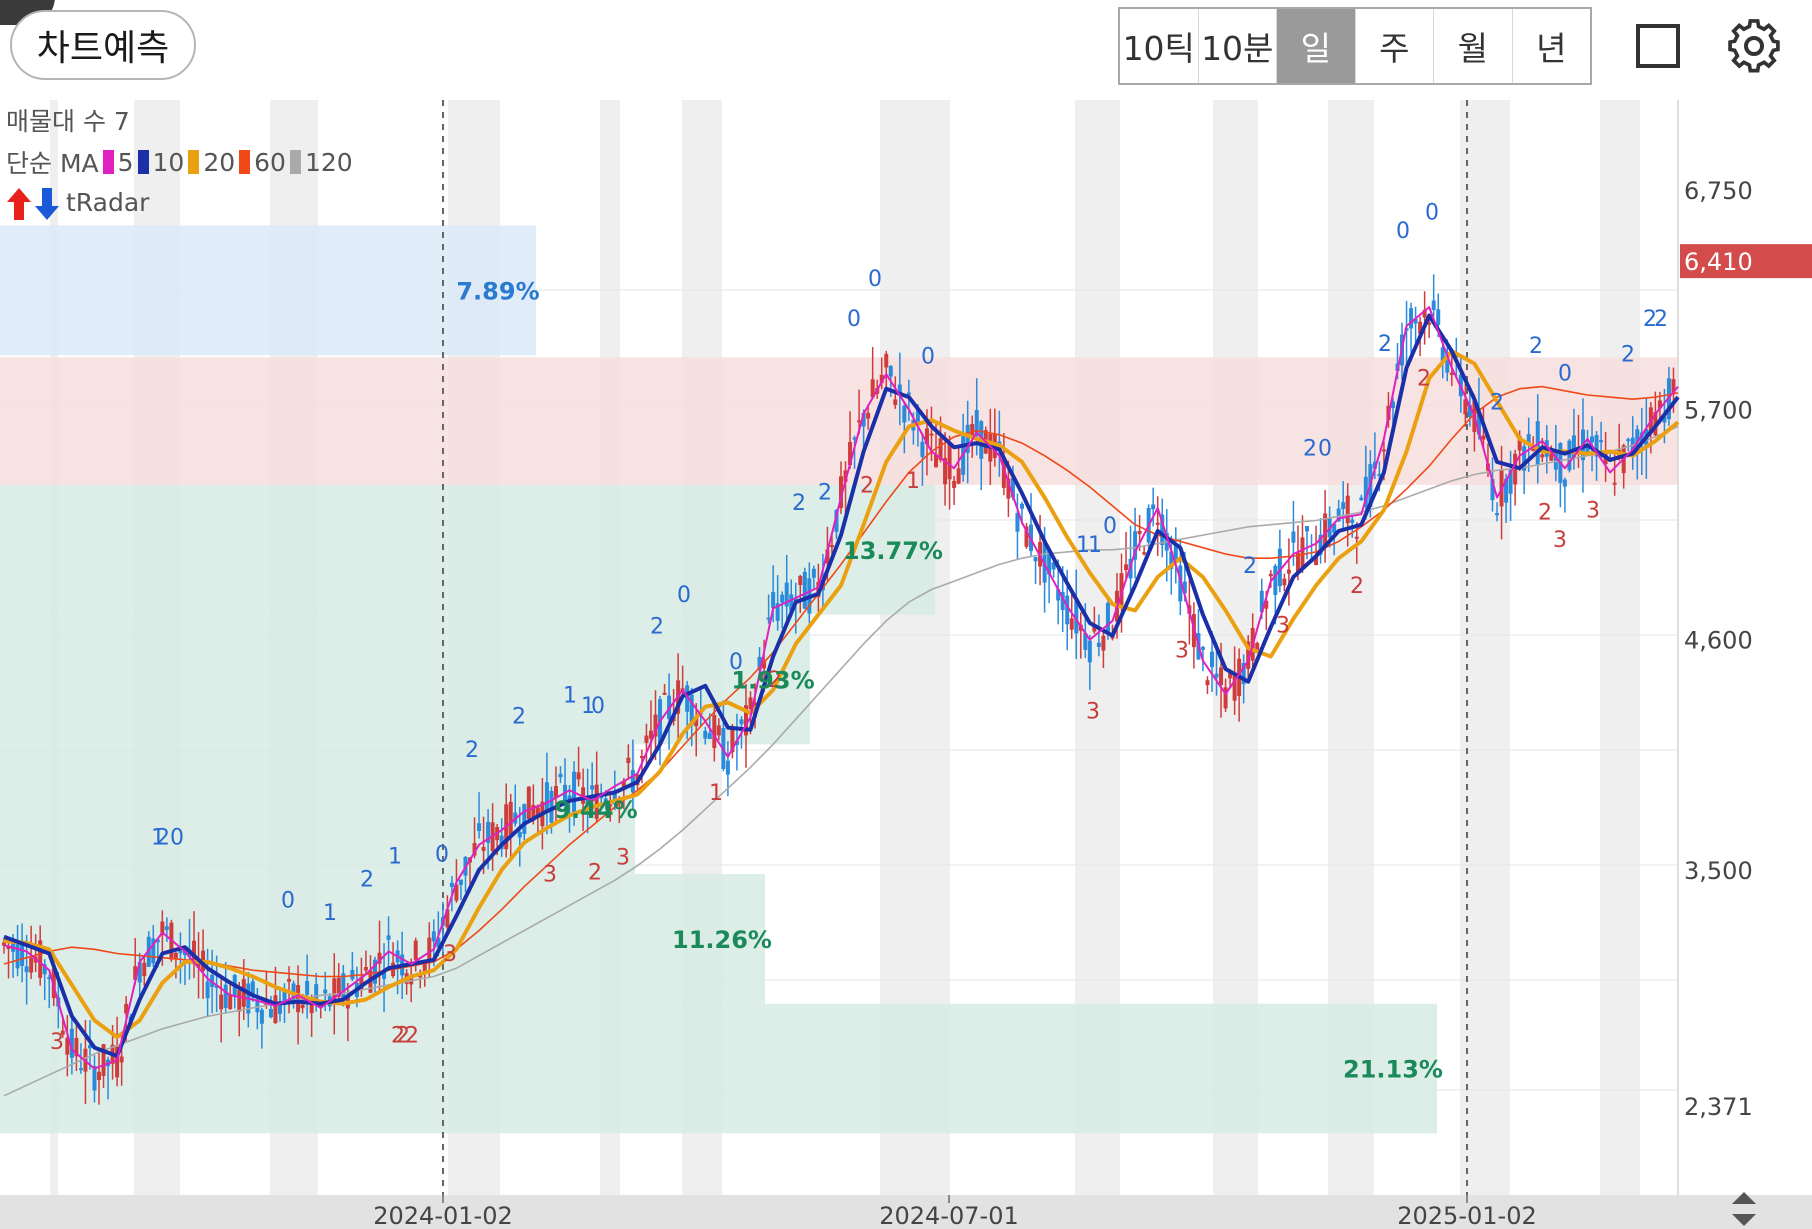 This screenshot has width=1812, height=1229. What do you see at coordinates (1395, 46) in the screenshot?
I see `period-tab-week: 주` at bounding box center [1395, 46].